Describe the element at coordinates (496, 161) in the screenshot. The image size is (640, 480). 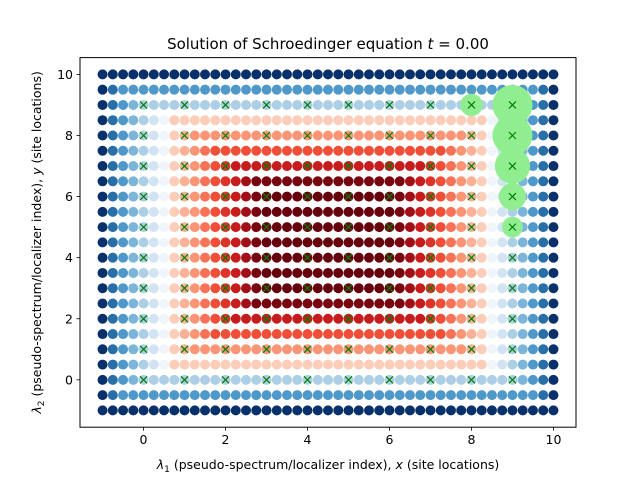
I see `wavefunction-circles` at that location.